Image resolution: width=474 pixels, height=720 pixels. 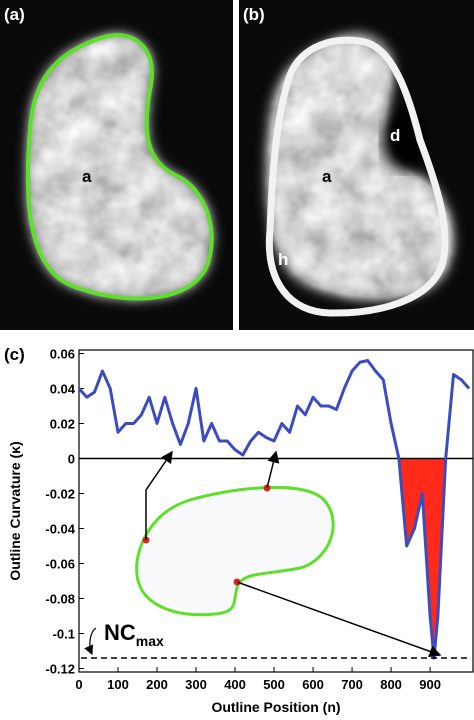 I want to click on panel-label: (b), so click(x=254, y=14).